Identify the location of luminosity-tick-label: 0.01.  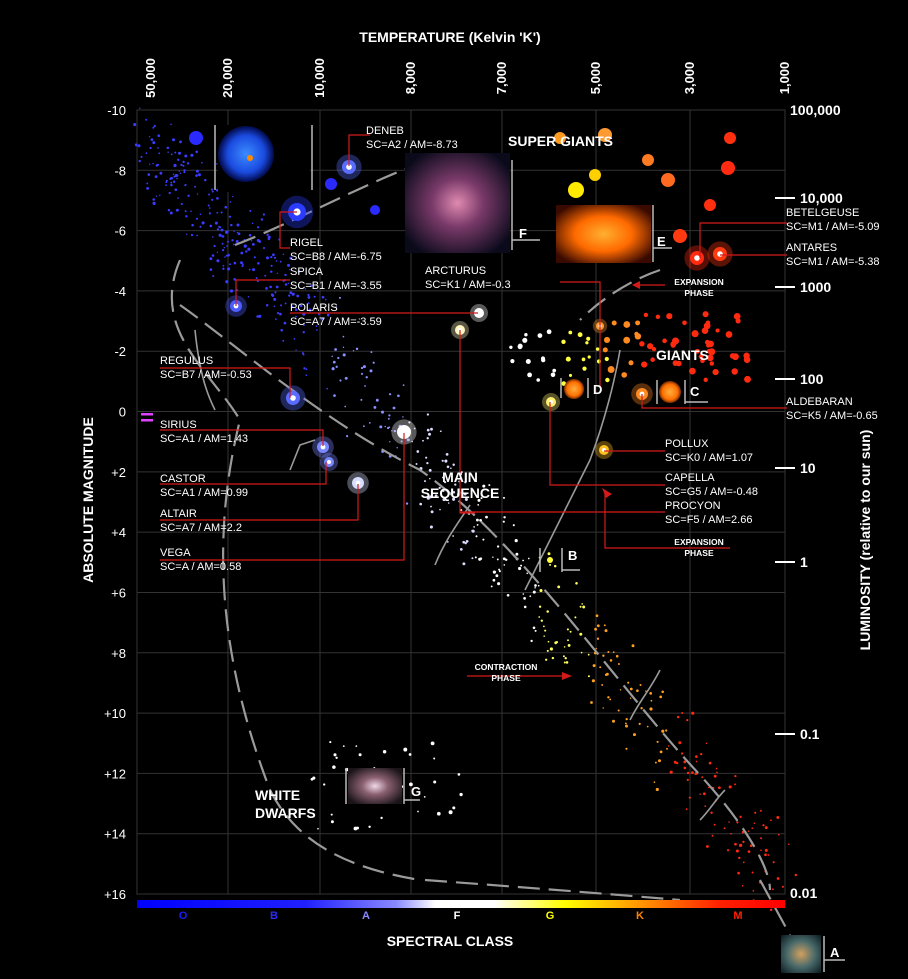
(803, 893).